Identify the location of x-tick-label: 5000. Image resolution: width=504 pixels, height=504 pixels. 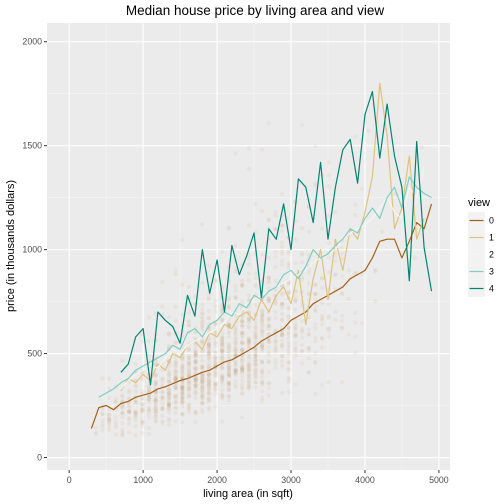
(439, 480).